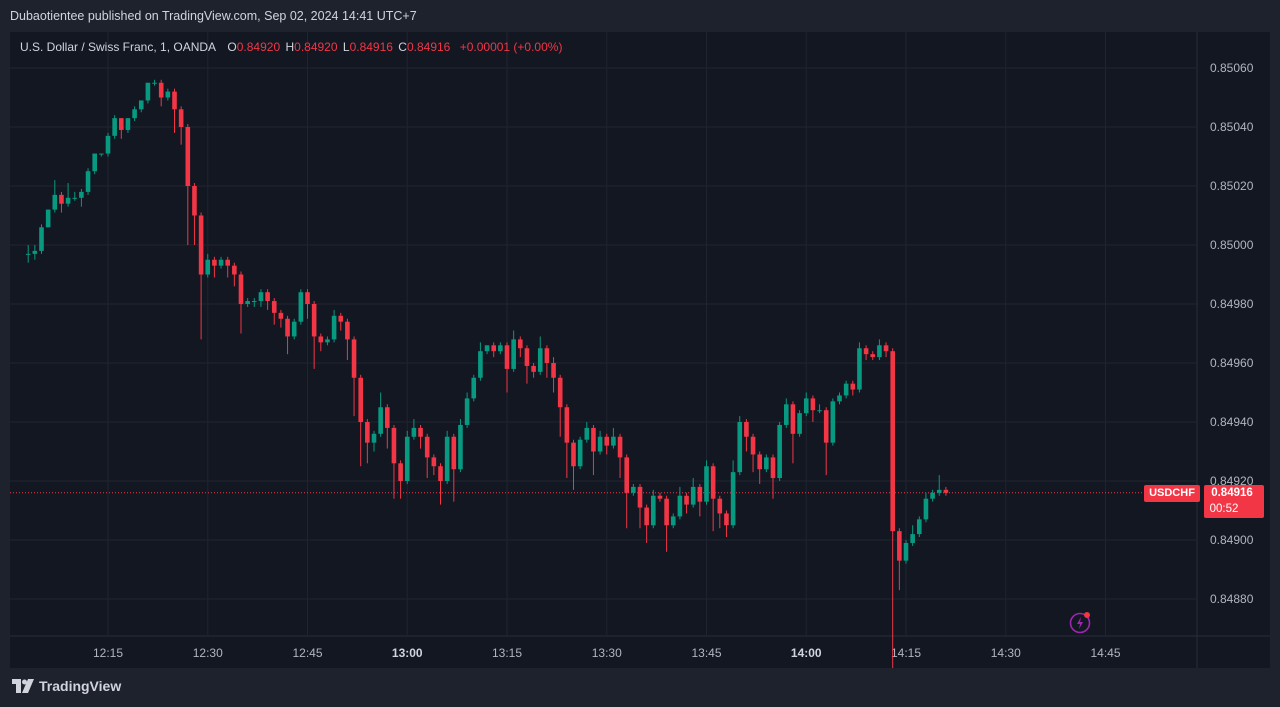  I want to click on legend-symbol: U.S. Dollar / Swiss Franc, 1, OANDA, so click(118, 47).